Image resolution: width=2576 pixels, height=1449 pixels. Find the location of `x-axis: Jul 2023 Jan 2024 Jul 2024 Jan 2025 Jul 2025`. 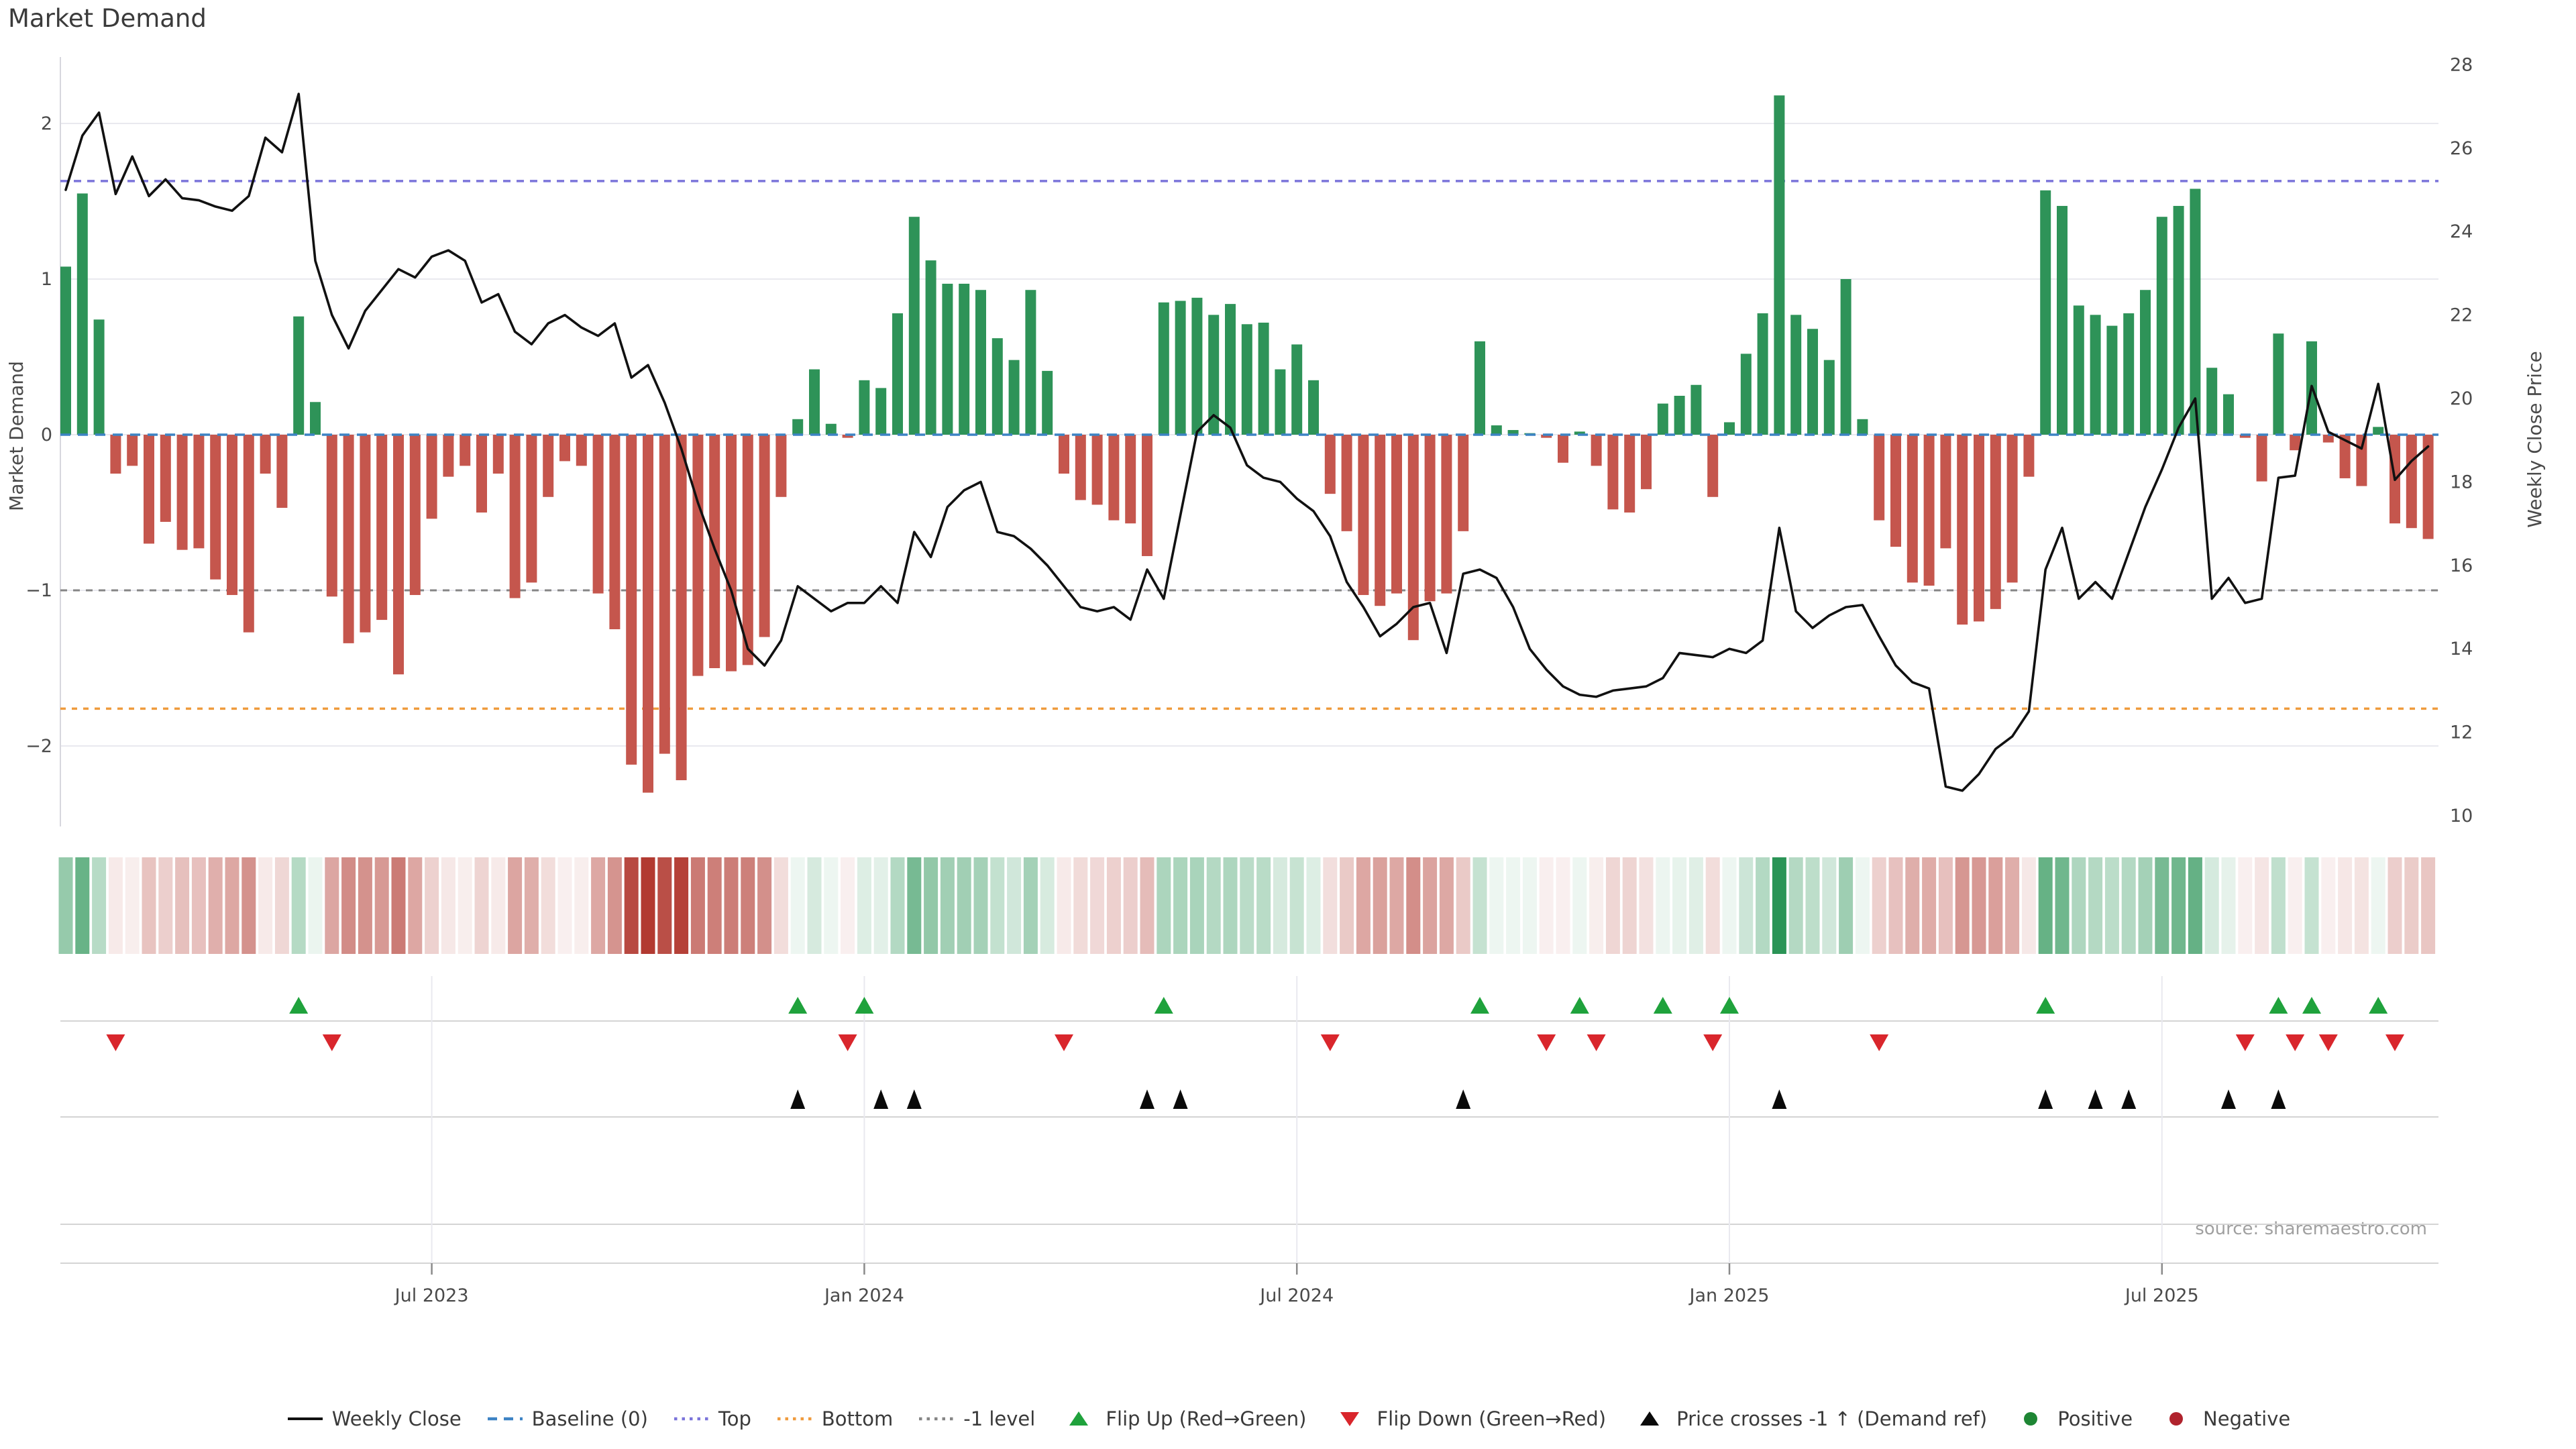

x-axis: Jul 2023 Jan 2024 Jul 2024 Jan 2025 Jul 2025 is located at coordinates (1296, 1284).